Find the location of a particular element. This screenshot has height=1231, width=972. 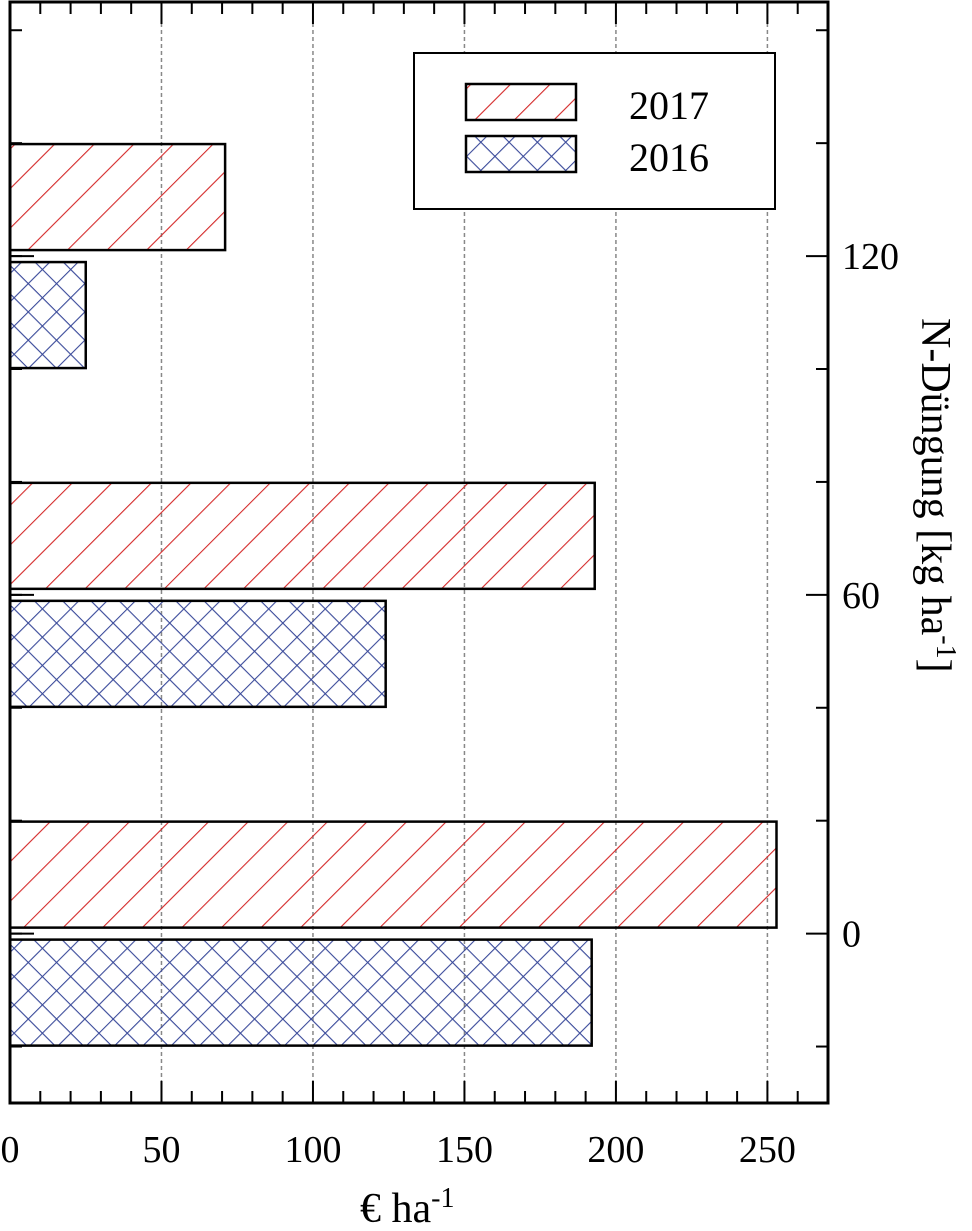

x-tick-label: 250 is located at coordinates (767, 1150).